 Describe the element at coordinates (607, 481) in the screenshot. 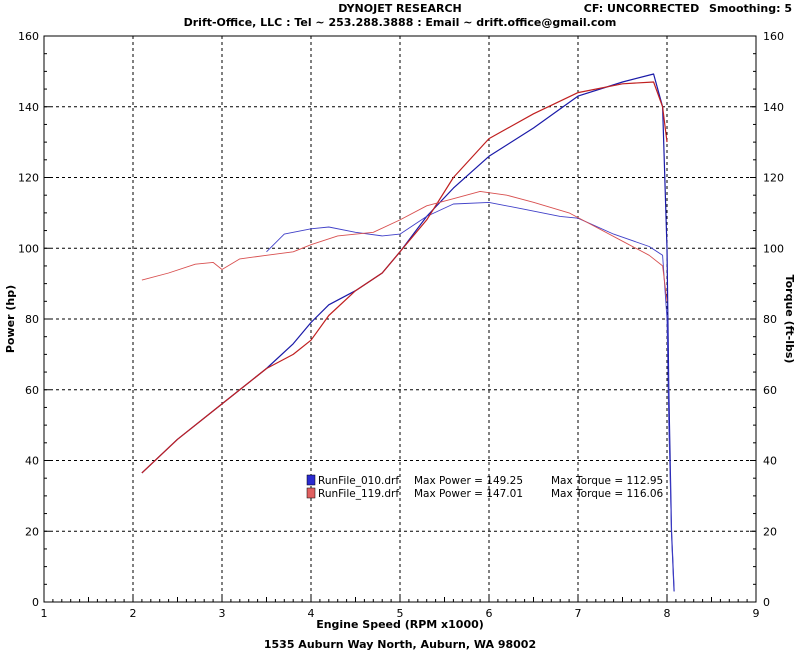

I see `legend-max-torque-run-010: Max Torque = 112.95` at that location.